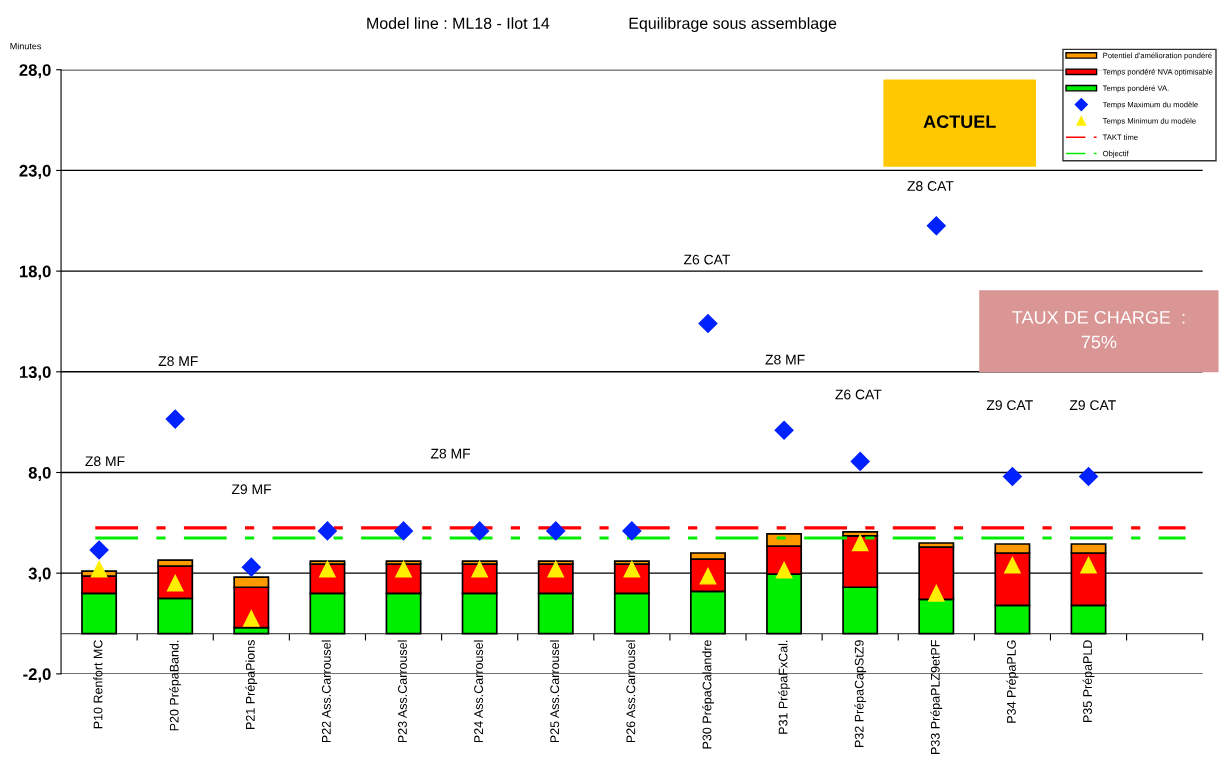  Describe the element at coordinates (936, 697) in the screenshot. I see `x-tick-label: P33 PrépaPLZ9etPF` at that location.